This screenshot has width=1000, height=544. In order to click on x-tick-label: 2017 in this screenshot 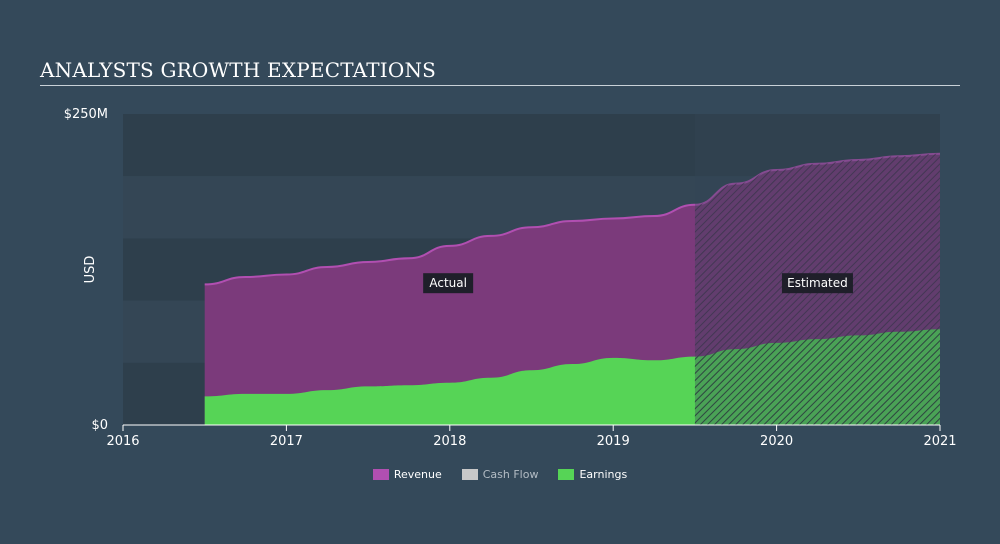, I will do `click(286, 441)`.